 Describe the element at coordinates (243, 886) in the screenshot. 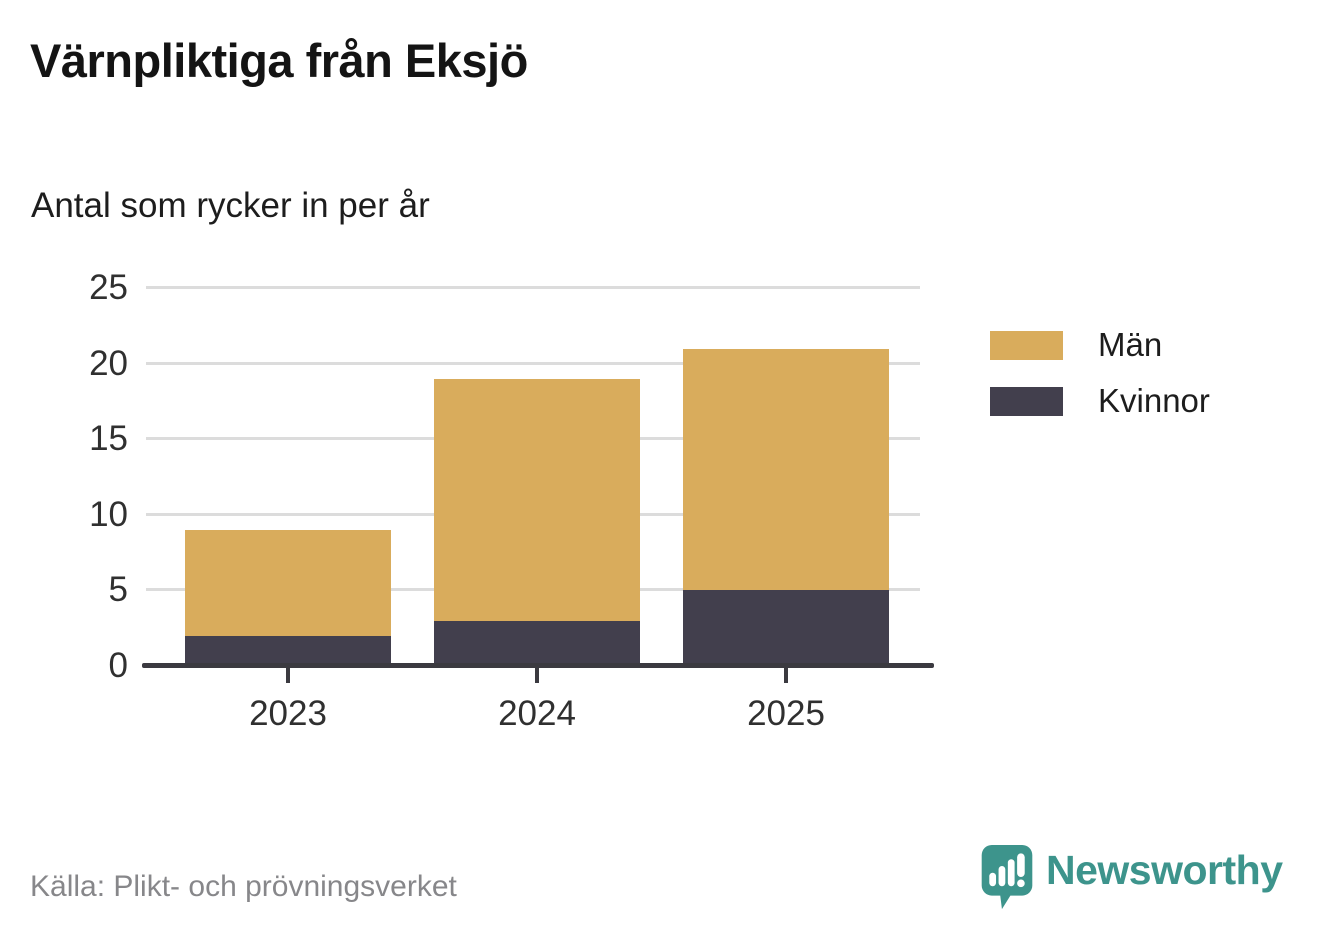

I see `source-note: Källa: Plikt- och prövningsverket` at that location.